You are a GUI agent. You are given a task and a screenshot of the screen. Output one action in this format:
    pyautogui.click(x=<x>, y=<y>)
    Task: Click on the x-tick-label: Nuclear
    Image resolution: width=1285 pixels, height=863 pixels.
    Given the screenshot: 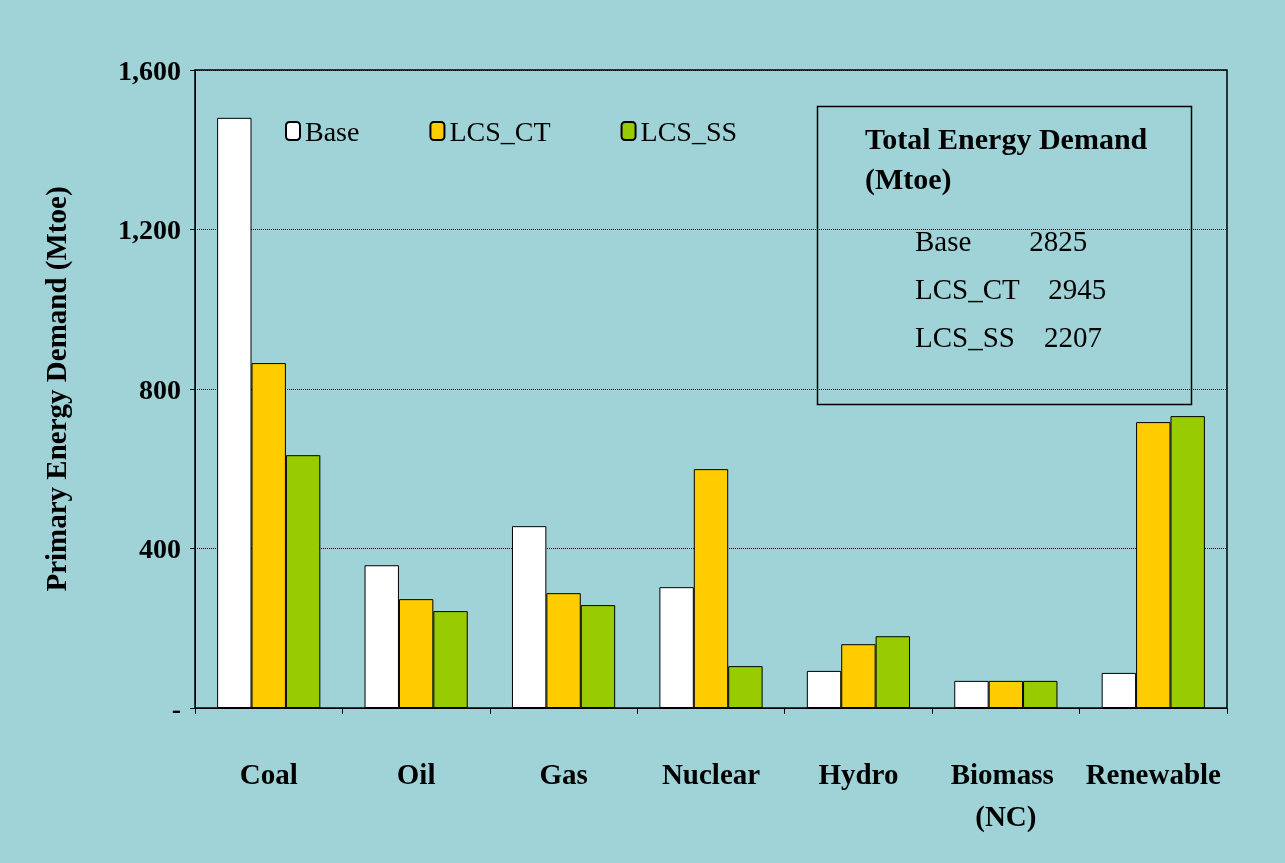 What is the action you would take?
    pyautogui.click(x=711, y=774)
    